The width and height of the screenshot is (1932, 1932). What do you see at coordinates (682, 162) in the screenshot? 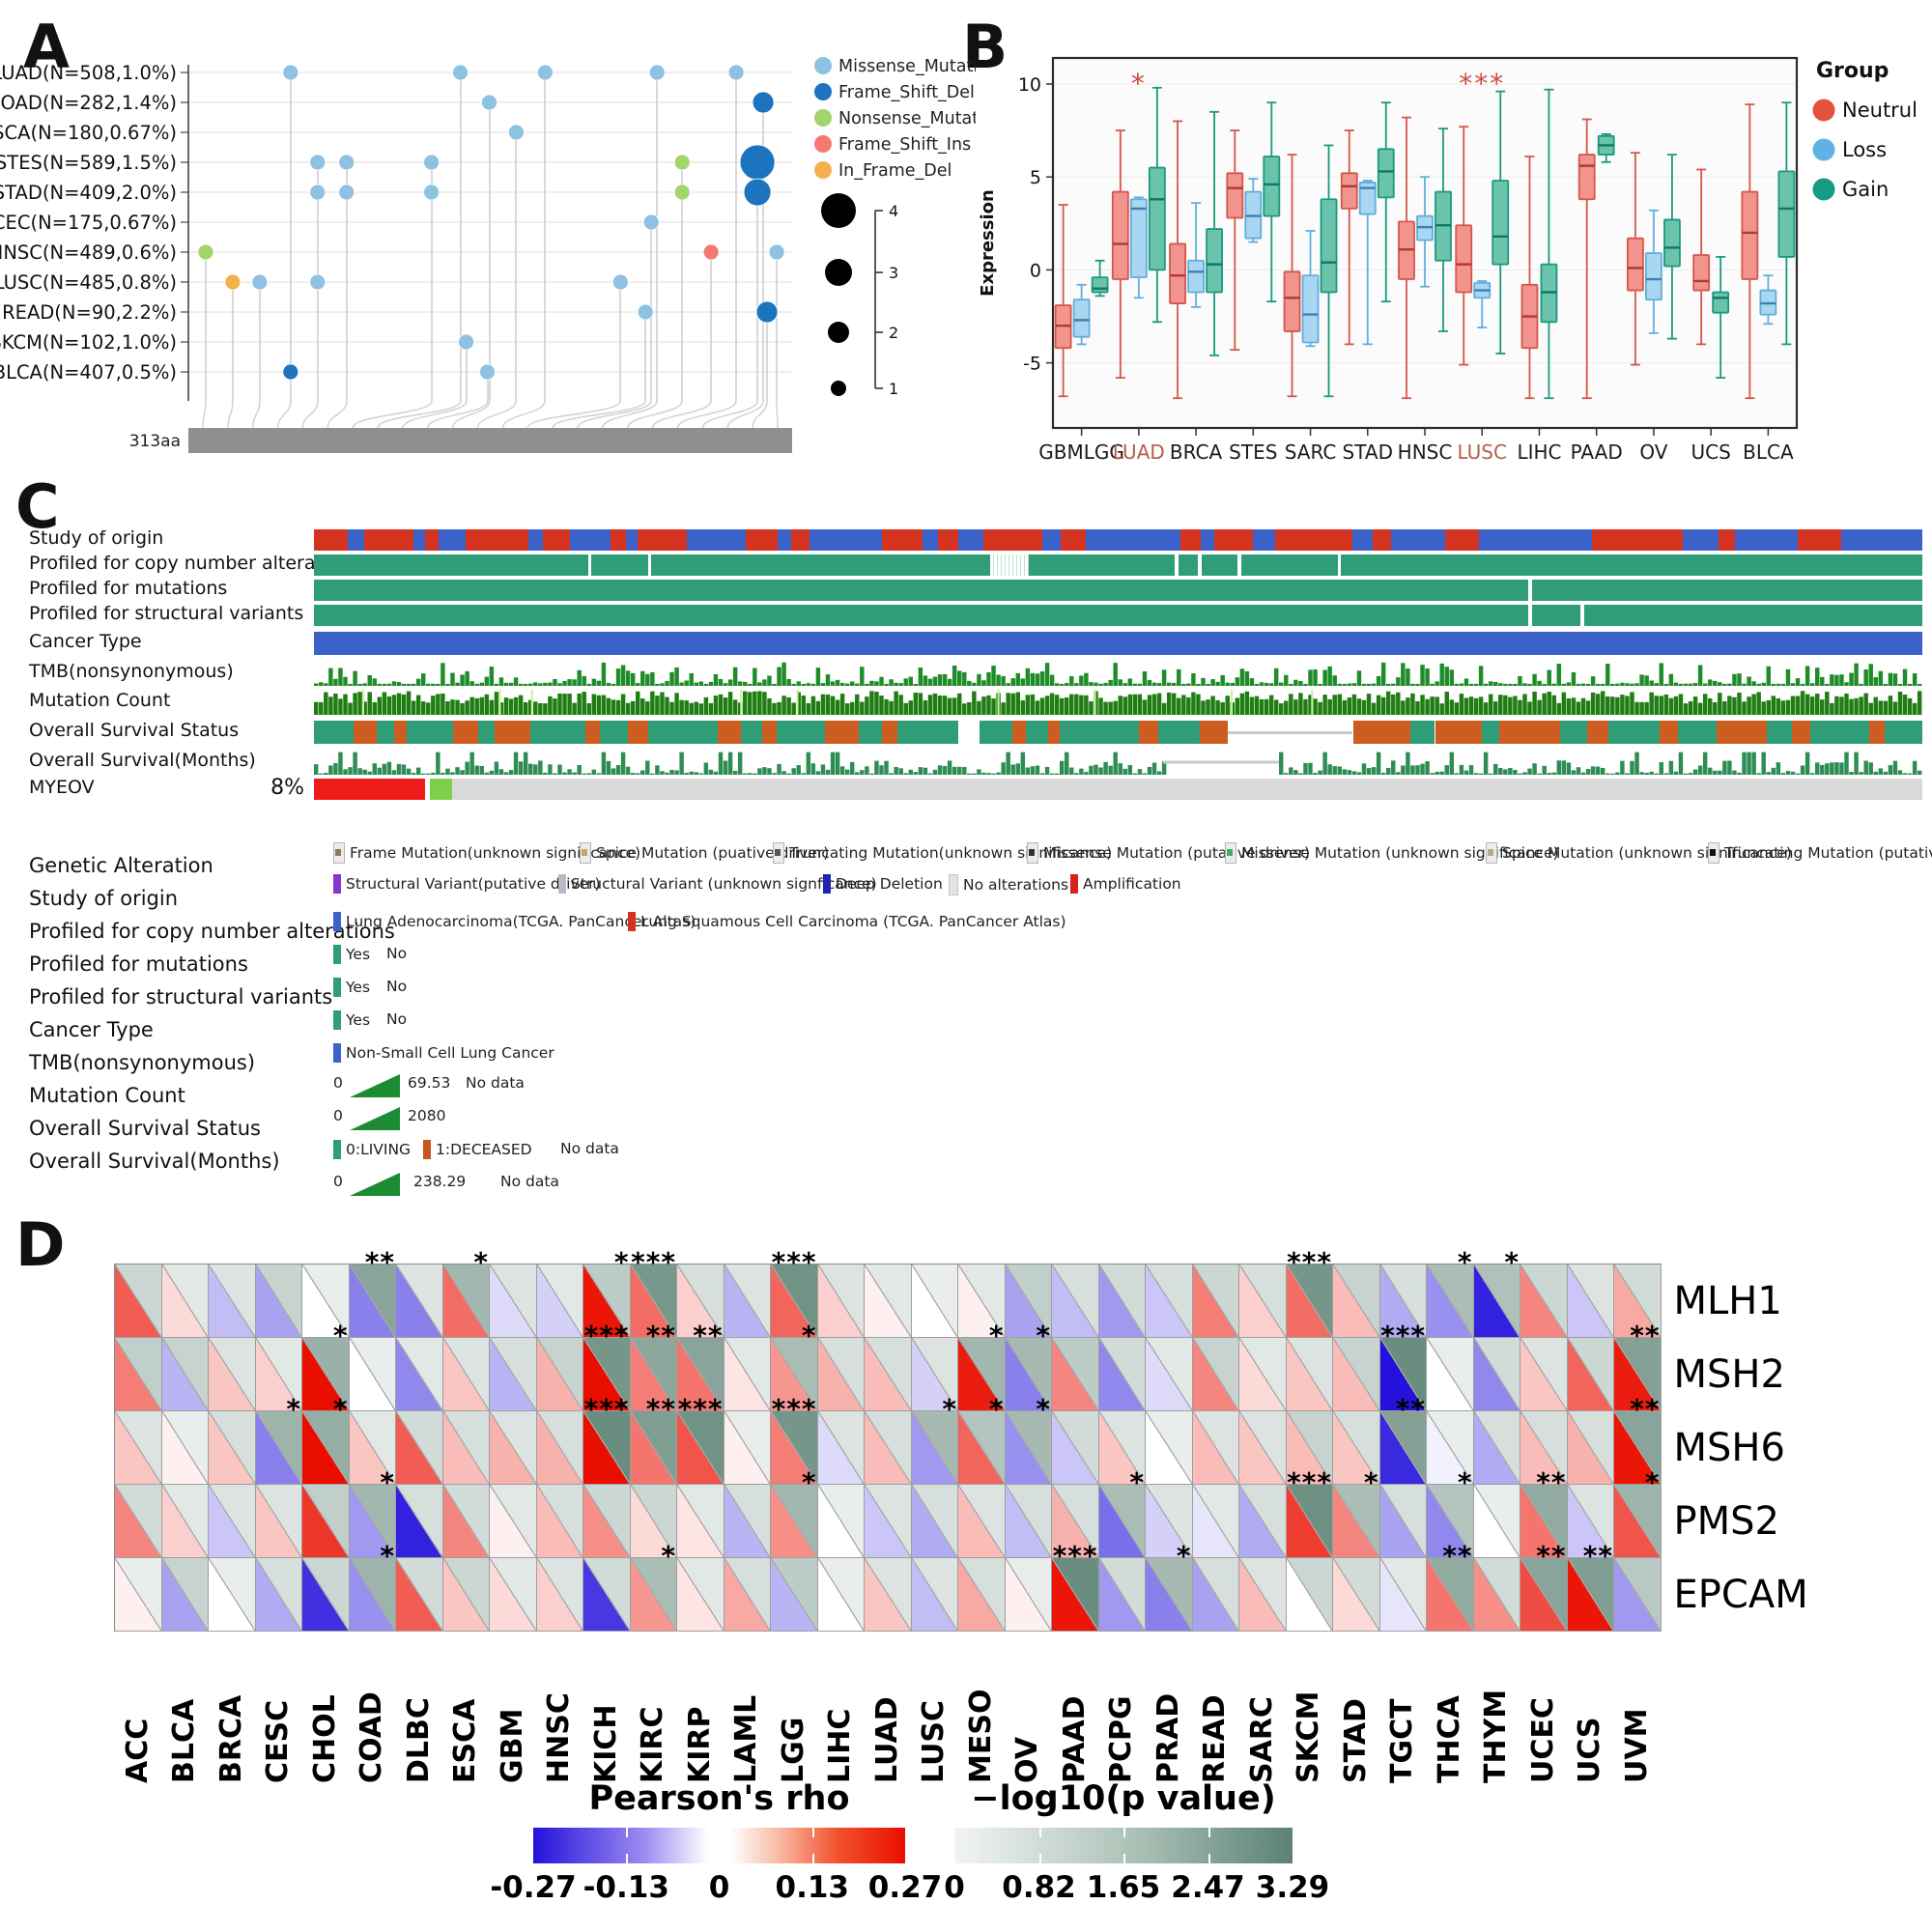
I see `mutation-dot-nonsense_mutation` at bounding box center [682, 162].